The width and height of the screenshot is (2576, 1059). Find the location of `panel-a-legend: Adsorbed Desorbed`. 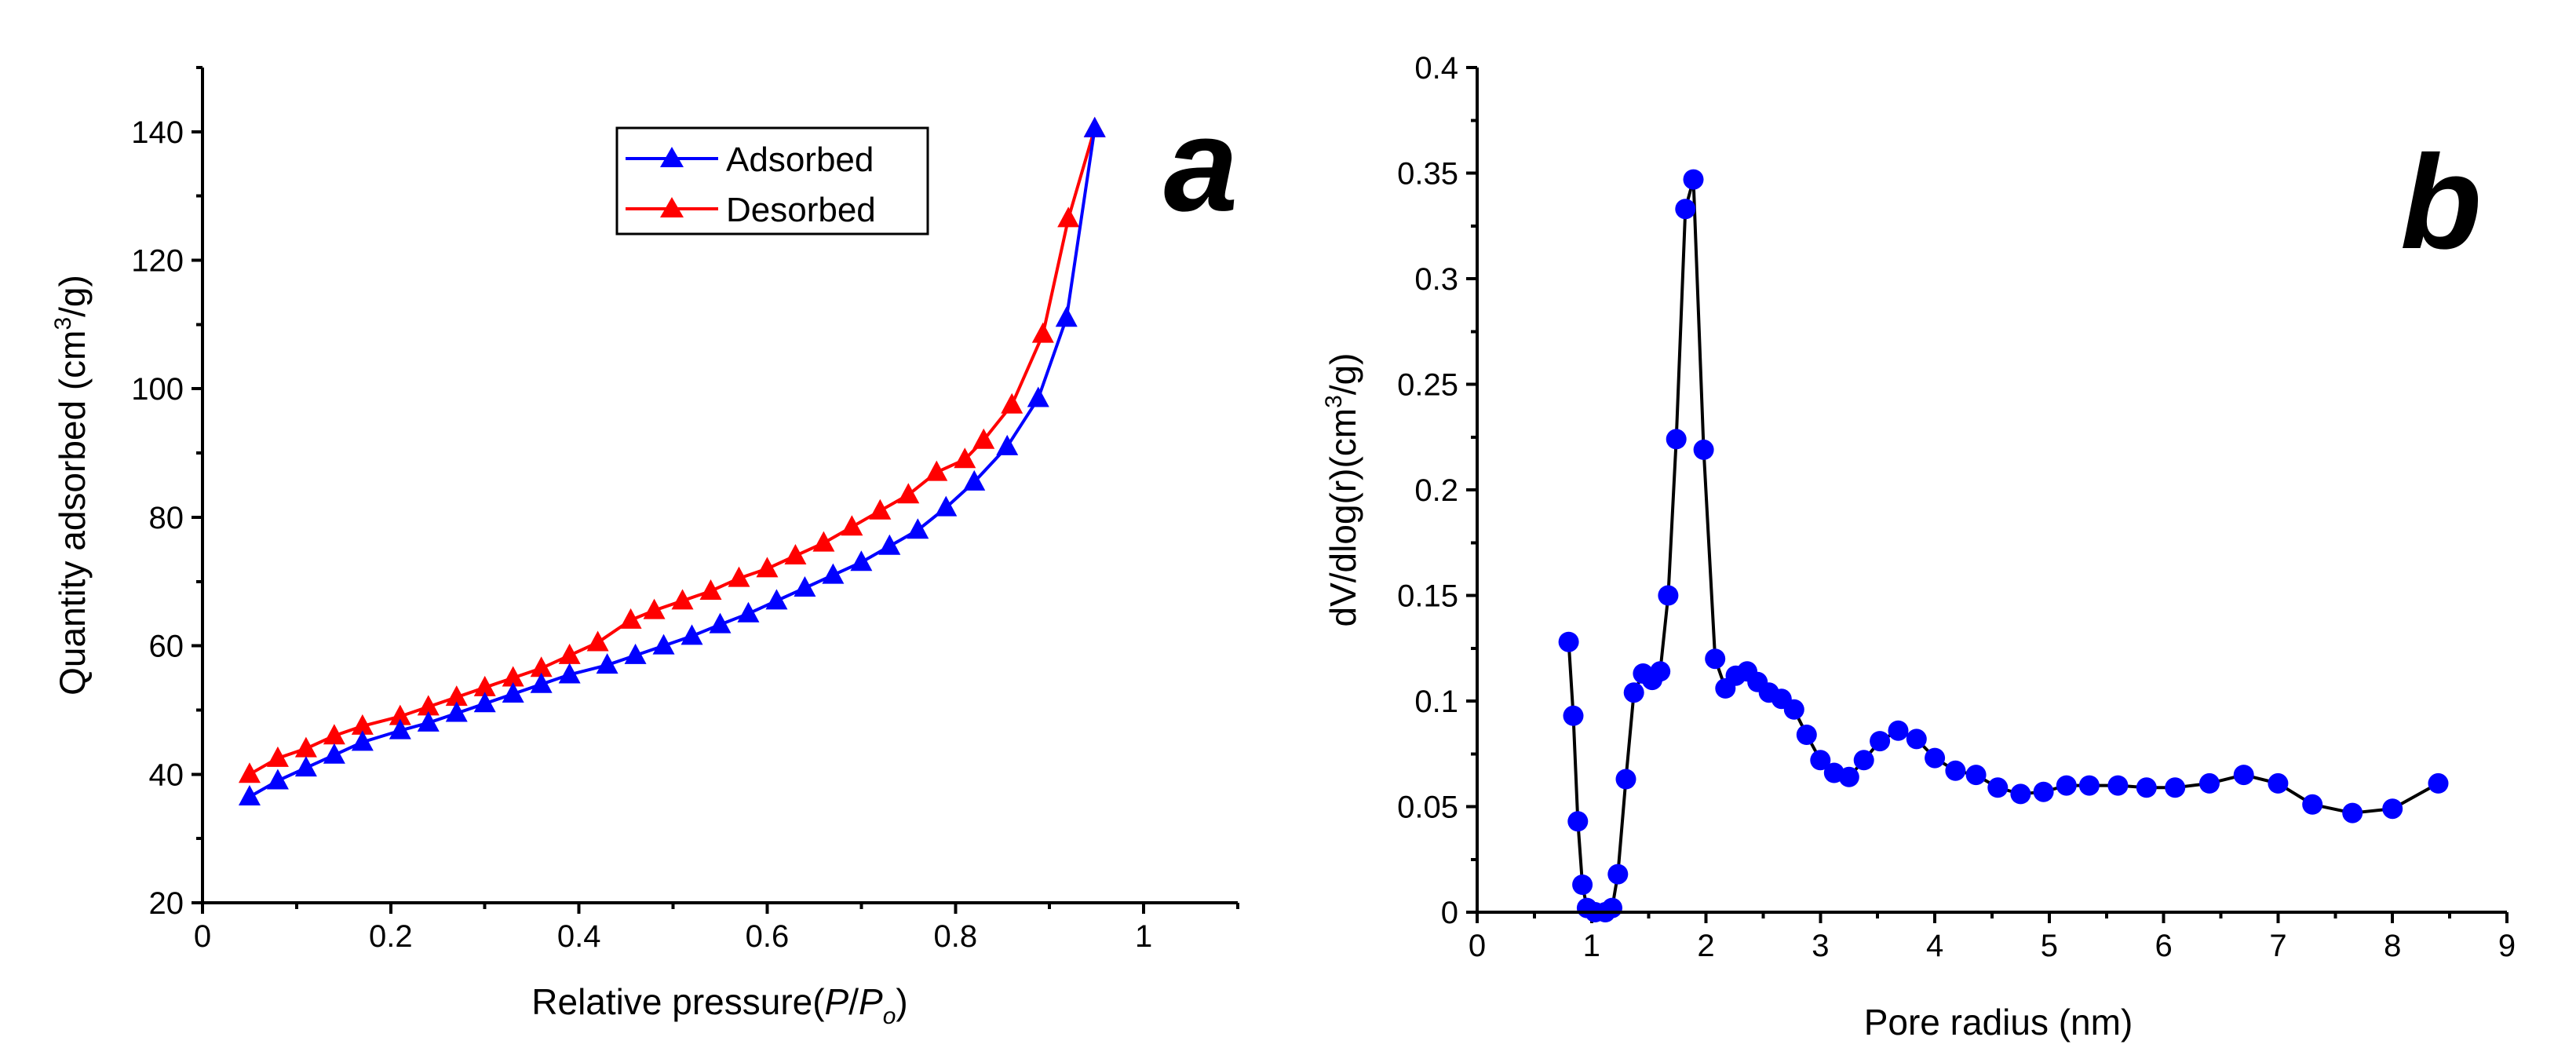

panel-a-legend: Adsorbed Desorbed is located at coordinates (772, 181).